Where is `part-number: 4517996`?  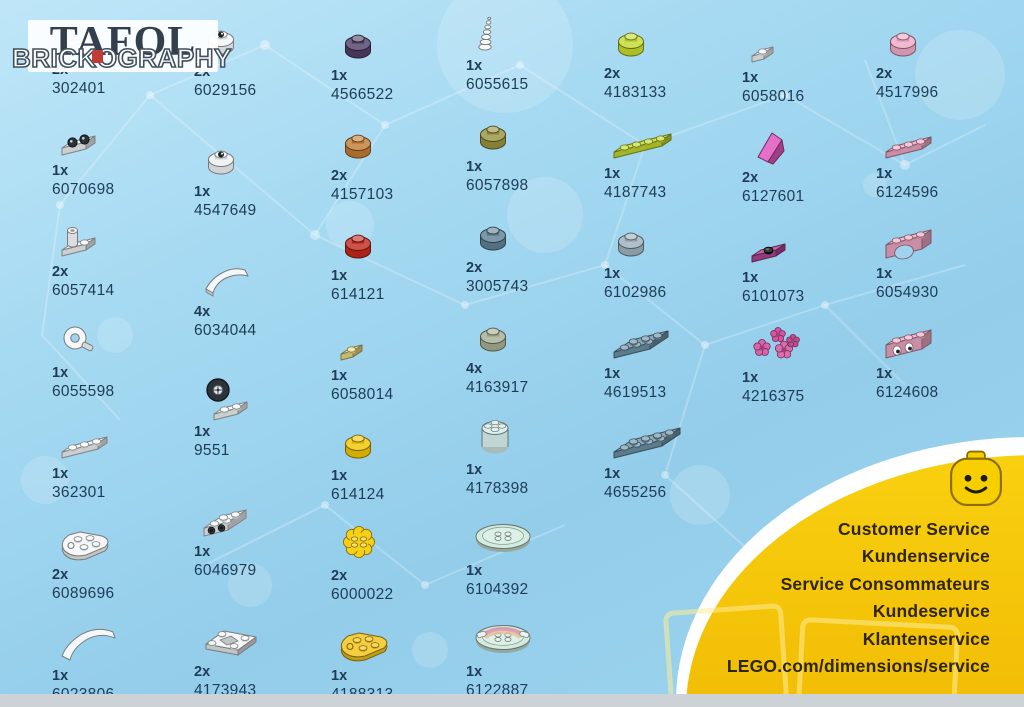 part-number: 4517996 is located at coordinates (907, 92).